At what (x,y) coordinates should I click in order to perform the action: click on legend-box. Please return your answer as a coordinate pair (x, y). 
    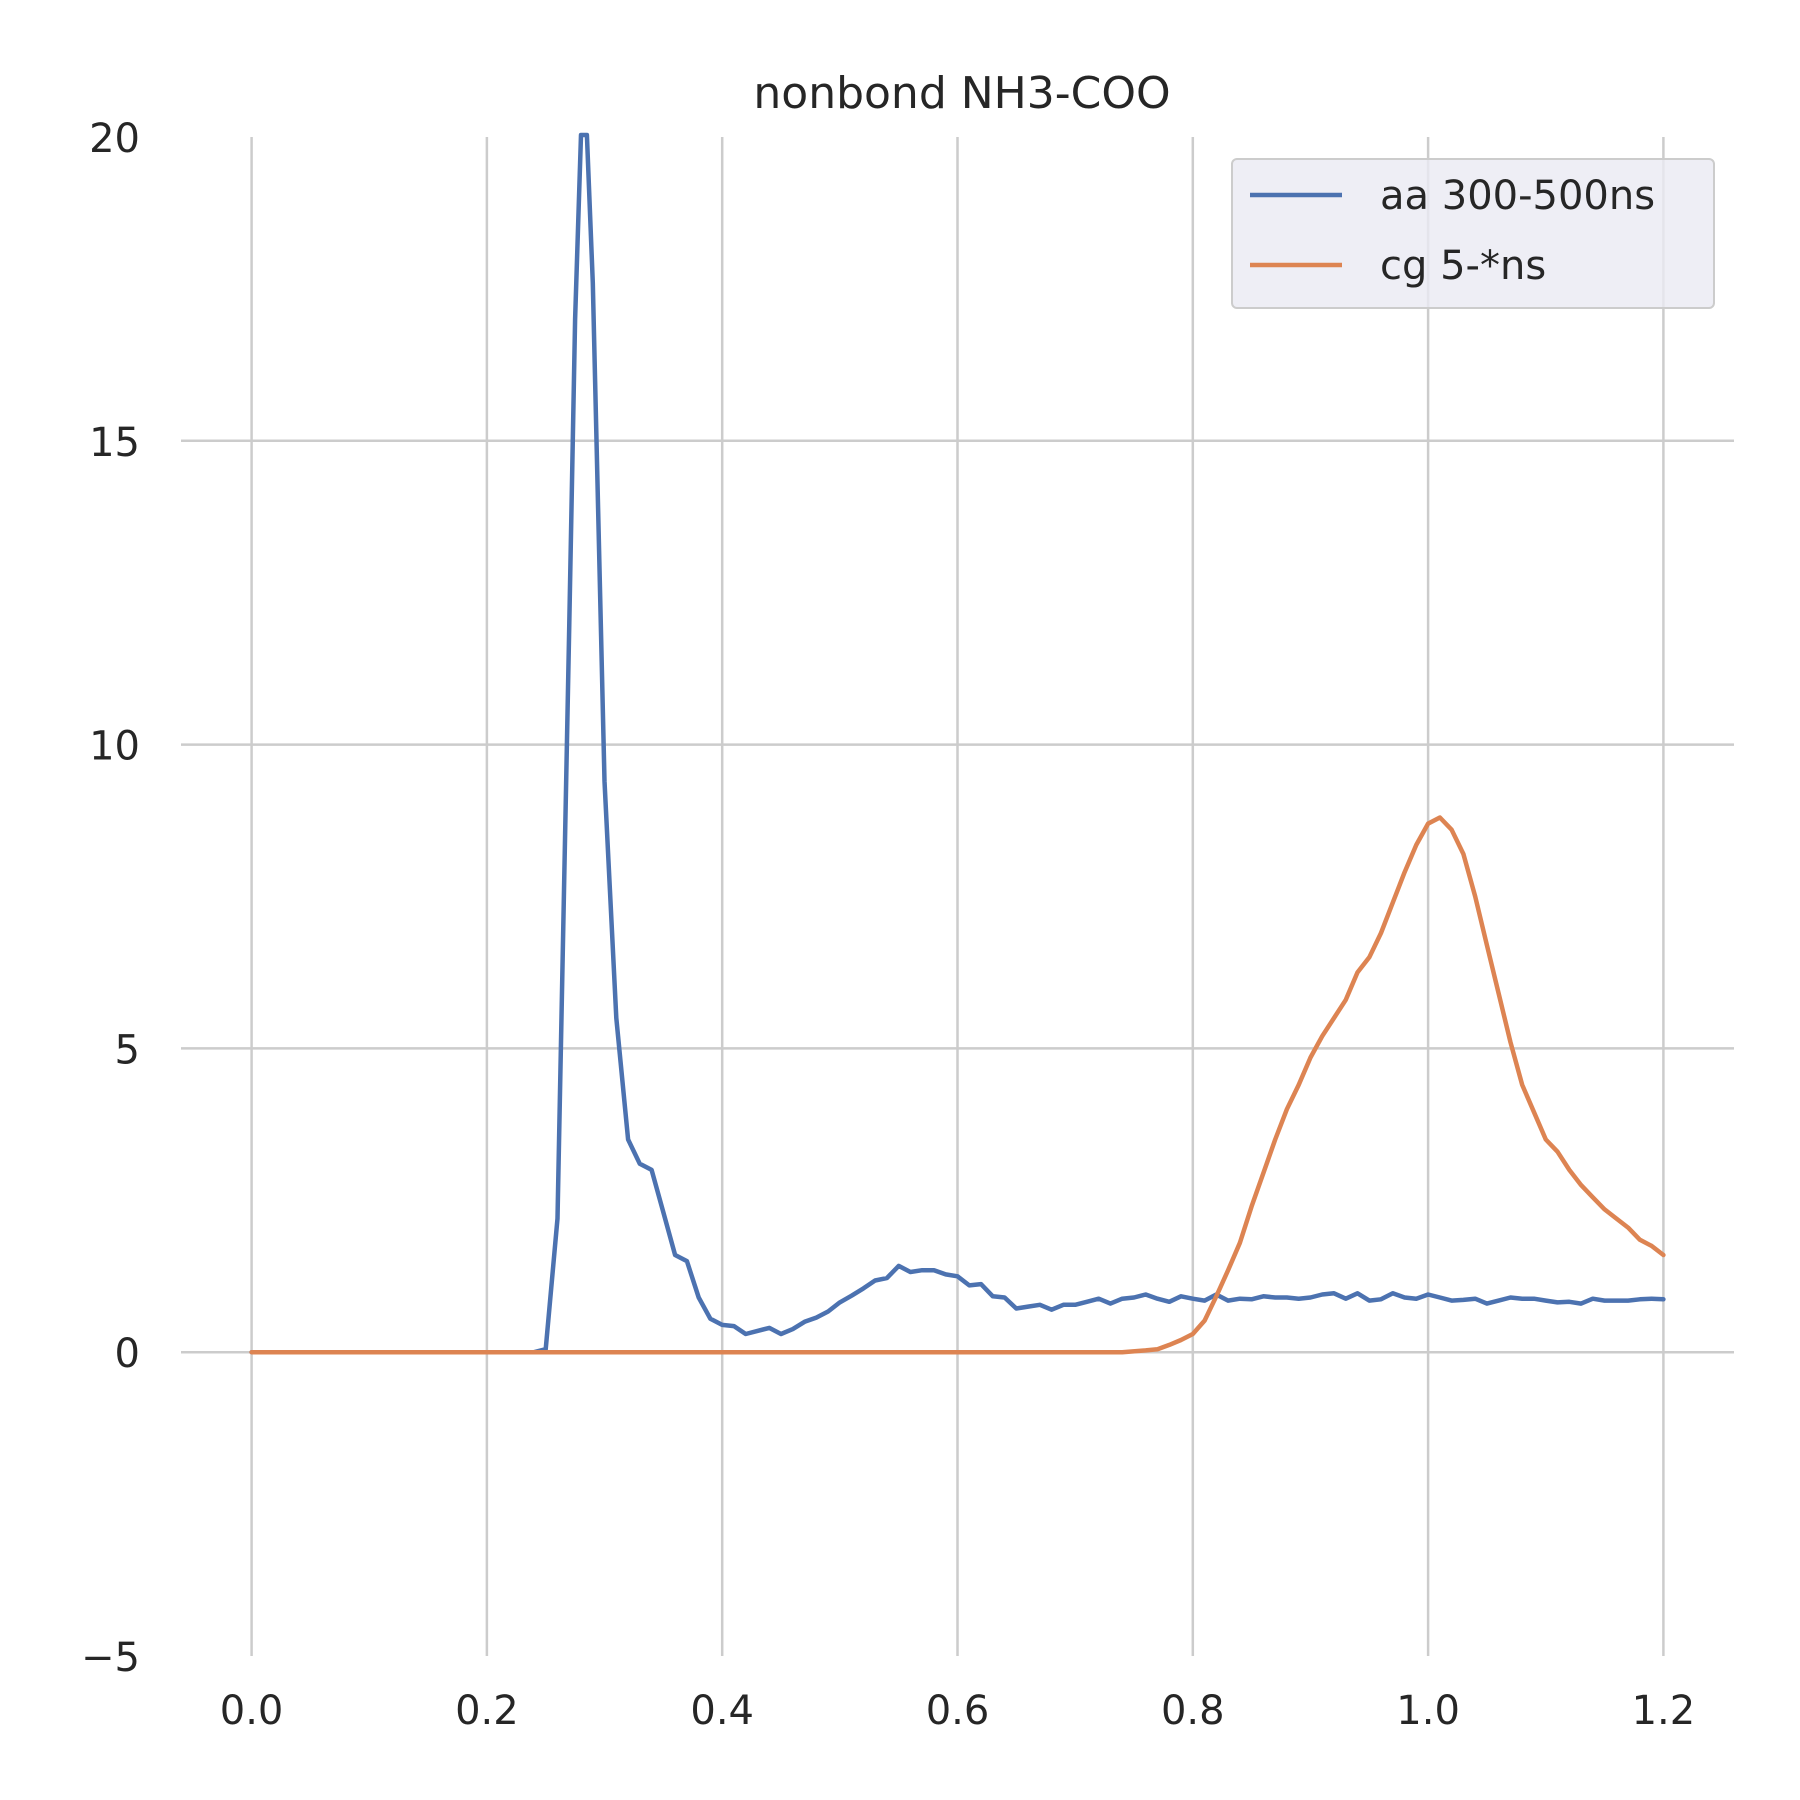
    Looking at the image, I should click on (1473, 233).